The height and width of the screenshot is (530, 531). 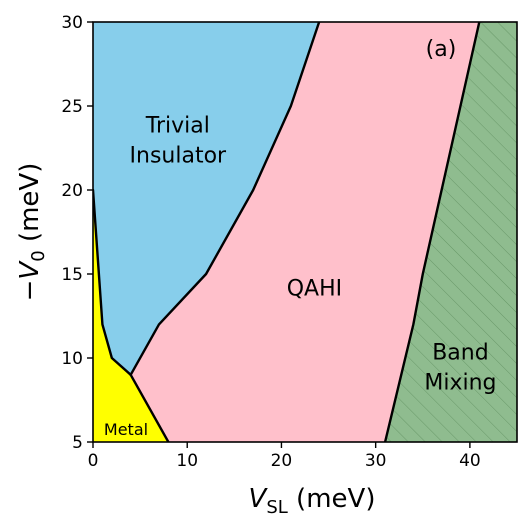 I want to click on x-tick-label: 0, so click(x=93, y=461).